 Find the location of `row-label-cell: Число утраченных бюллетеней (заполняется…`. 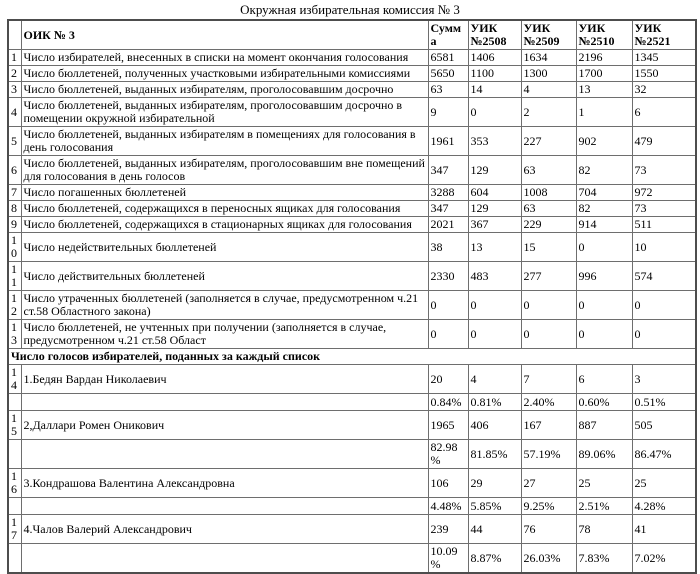

row-label-cell: Число утраченных бюллетеней (заполняется… is located at coordinates (224, 305).